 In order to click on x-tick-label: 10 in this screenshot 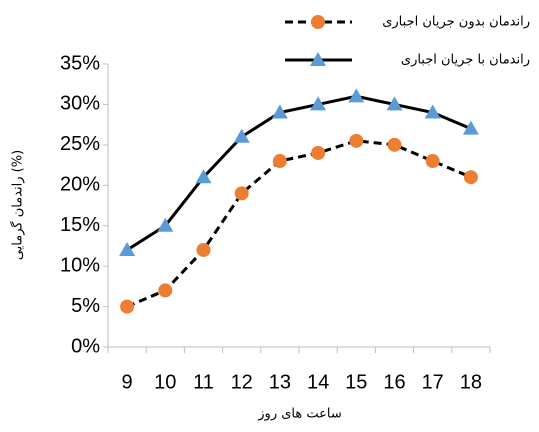, I will do `click(165, 382)`.